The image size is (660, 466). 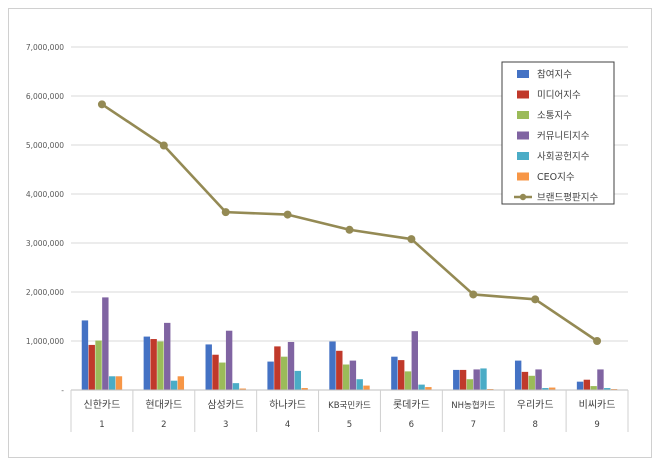 What do you see at coordinates (411, 405) in the screenshot?
I see `x-tick-label: 롯데카드` at bounding box center [411, 405].